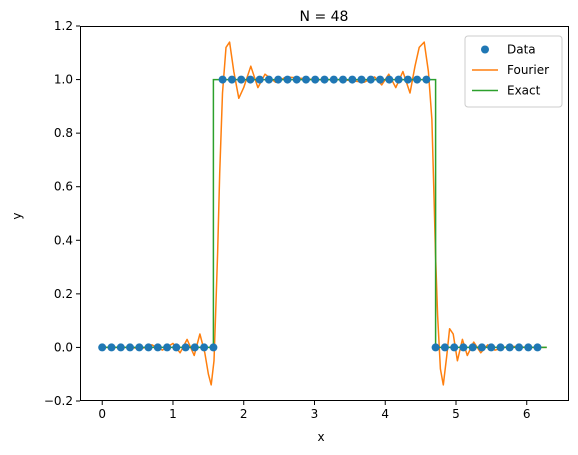  Describe the element at coordinates (324, 17) in the screenshot. I see `chart-title: N = 48` at that location.